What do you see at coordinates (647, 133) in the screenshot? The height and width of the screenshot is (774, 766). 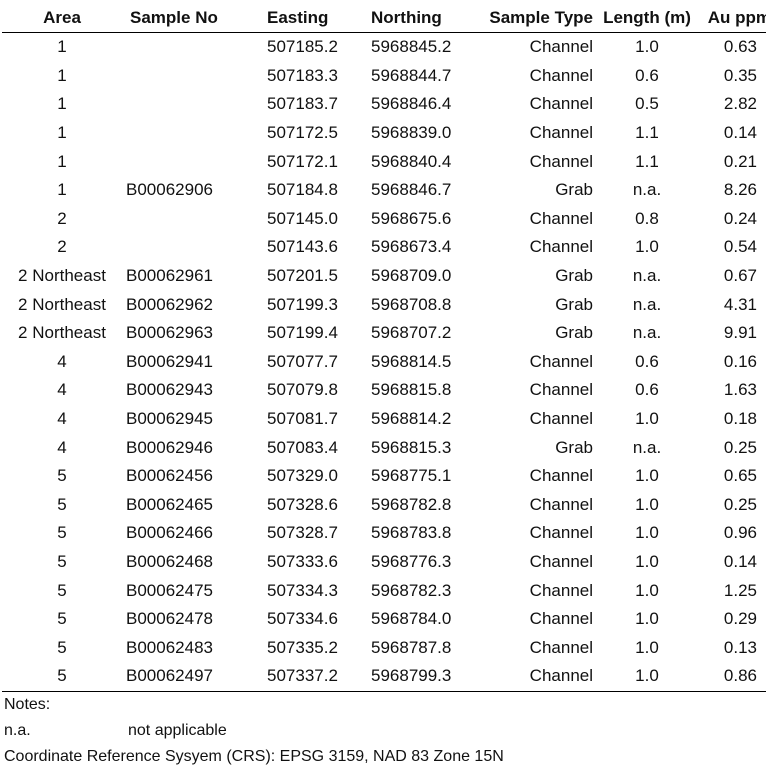 I see `cell-length: 1.1` at bounding box center [647, 133].